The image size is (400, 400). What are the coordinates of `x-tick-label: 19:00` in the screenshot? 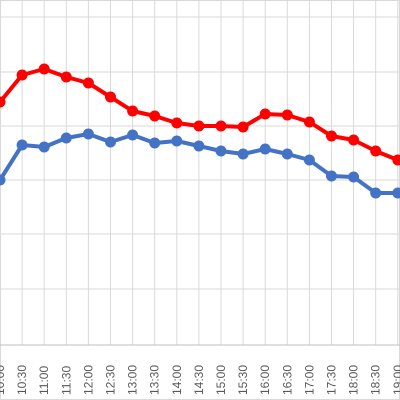 It's located at (395, 380).